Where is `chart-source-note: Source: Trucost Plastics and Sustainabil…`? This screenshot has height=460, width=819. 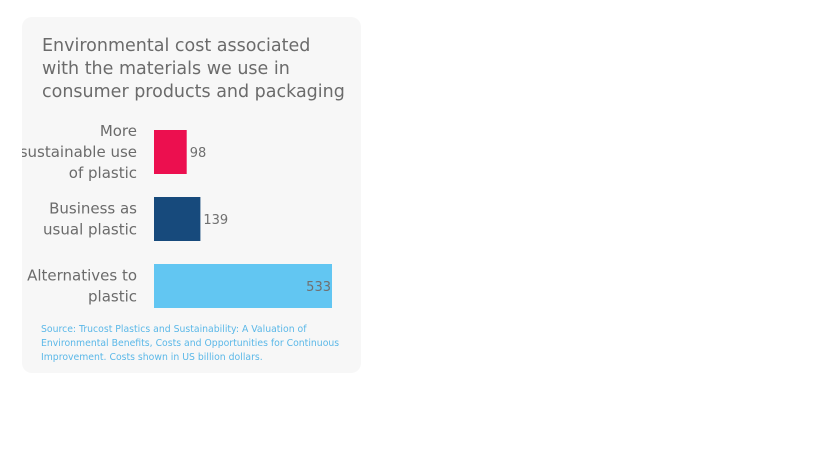
chart-source-note: Source: Trucost Plastics and Sustainabil… is located at coordinates (190, 343).